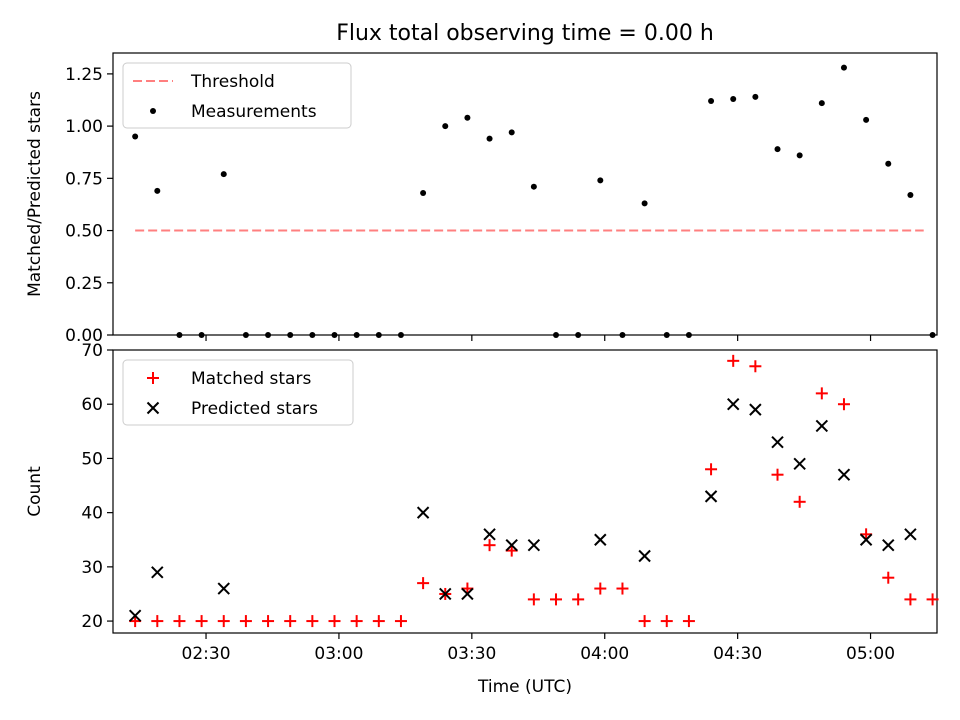  I want to click on ratio-legend-label: Measurements, so click(254, 112).